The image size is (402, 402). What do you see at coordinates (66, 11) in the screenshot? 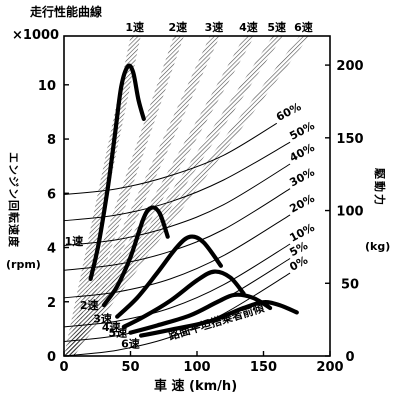
I see `chart-title: 走行性能曲線` at bounding box center [66, 11].